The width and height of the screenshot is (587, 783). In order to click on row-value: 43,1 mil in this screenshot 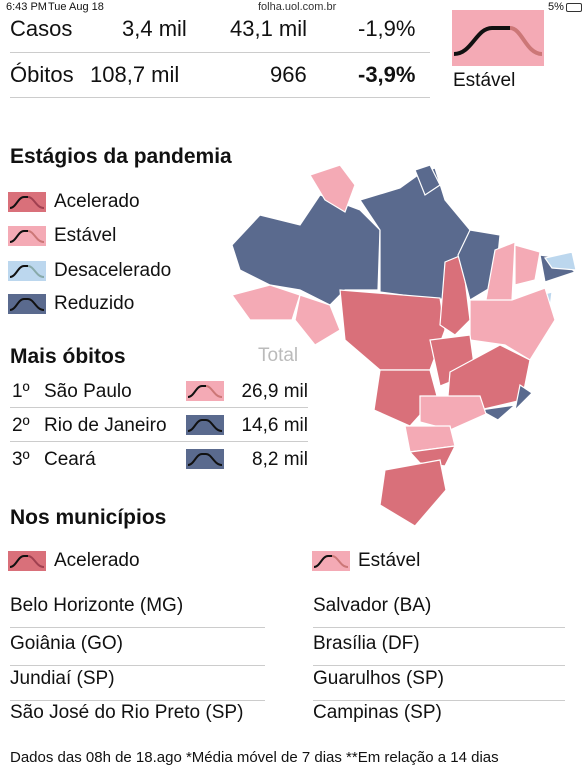, I will do `click(269, 28)`.